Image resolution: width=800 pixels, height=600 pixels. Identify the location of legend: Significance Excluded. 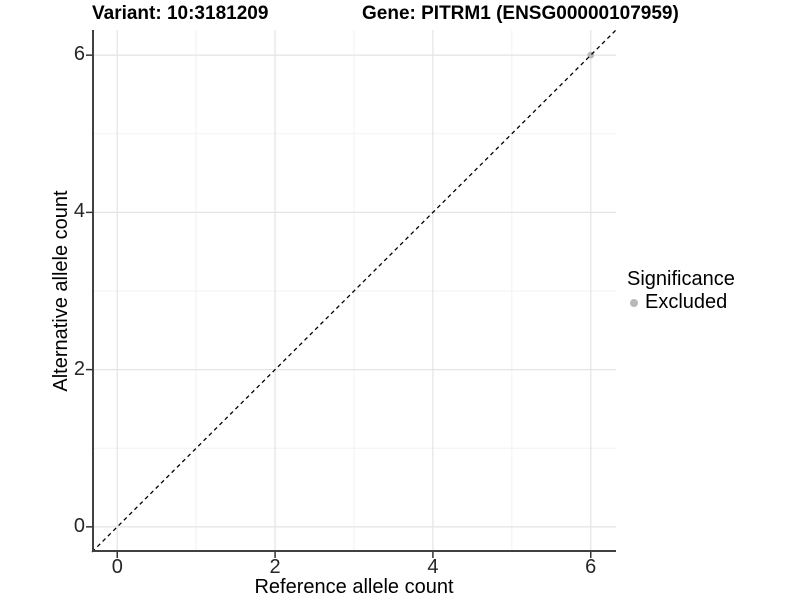
(681, 291).